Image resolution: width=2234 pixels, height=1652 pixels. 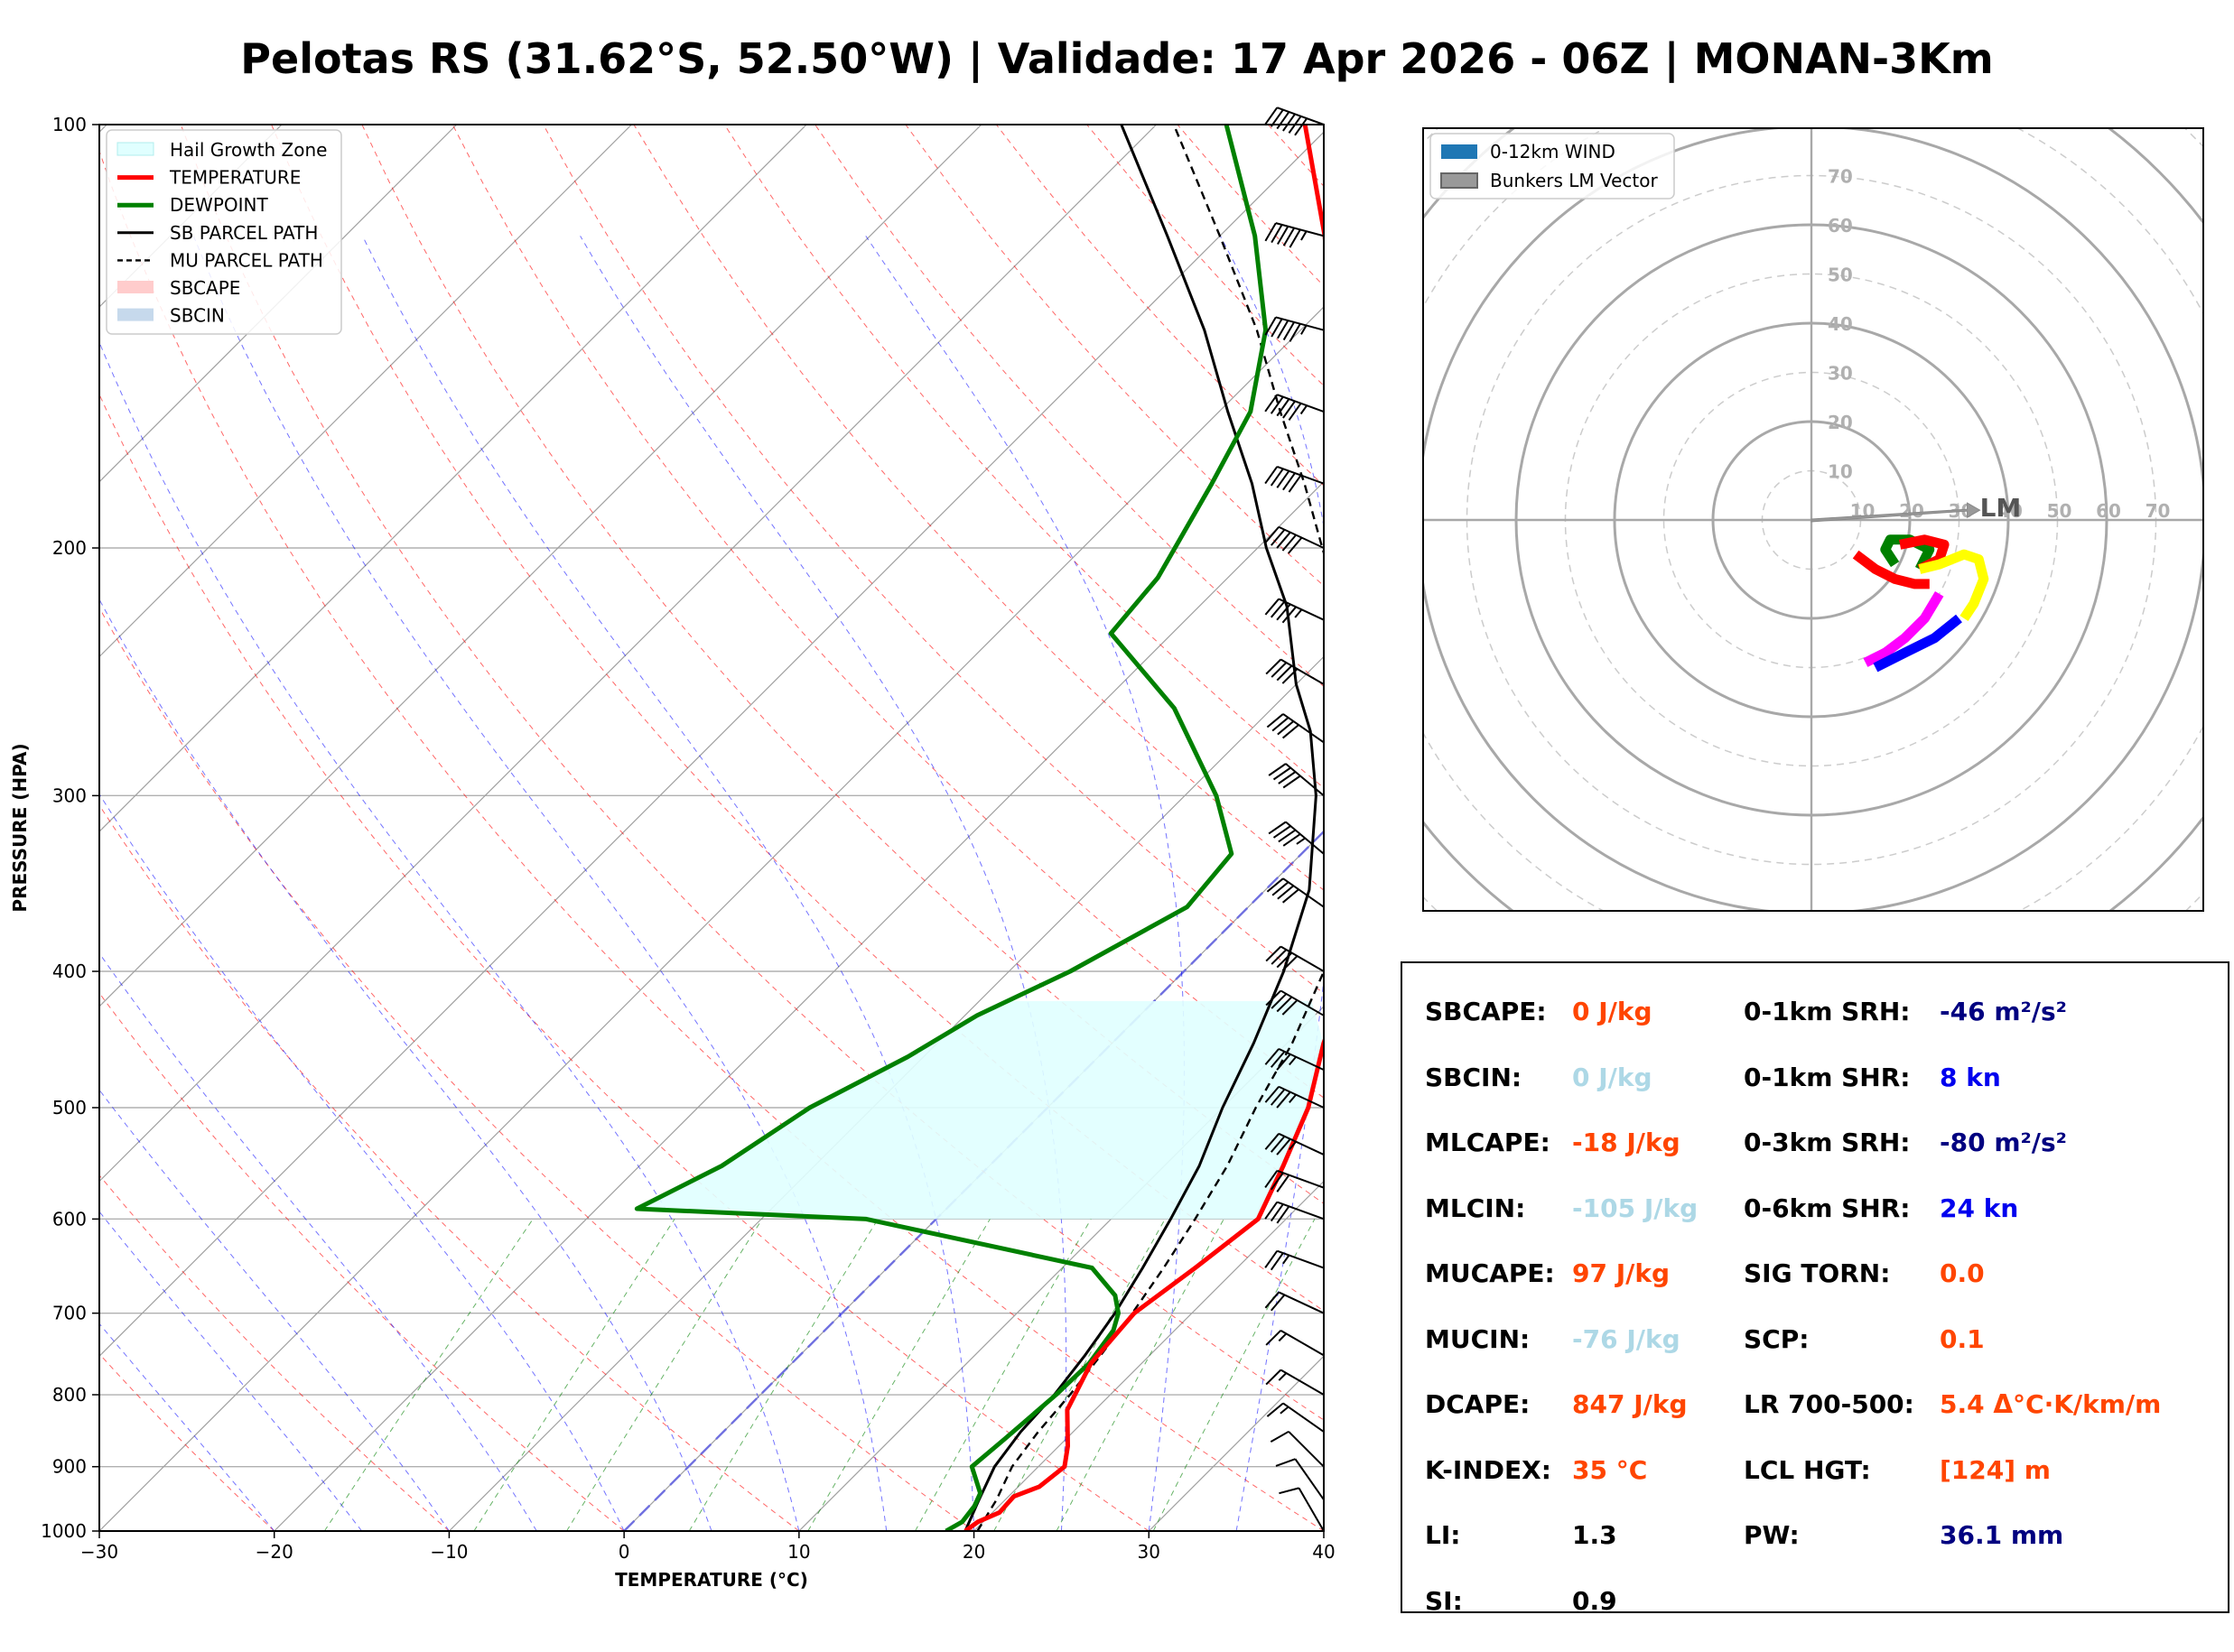 I want to click on hodograph-legend-entry: 0-12km WIND, so click(x=1528, y=151).